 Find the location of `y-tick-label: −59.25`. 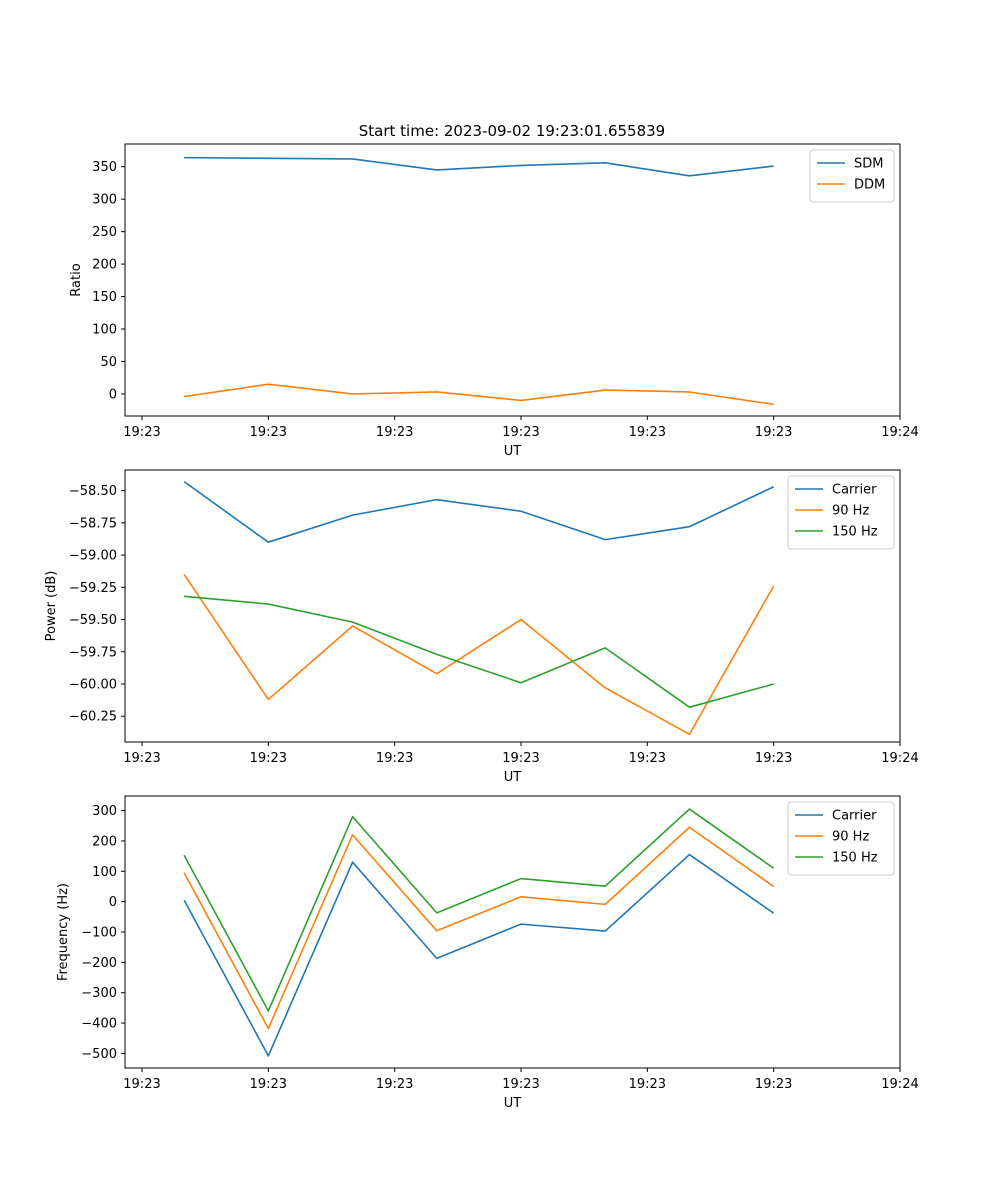

y-tick-label: −59.25 is located at coordinates (93, 588).